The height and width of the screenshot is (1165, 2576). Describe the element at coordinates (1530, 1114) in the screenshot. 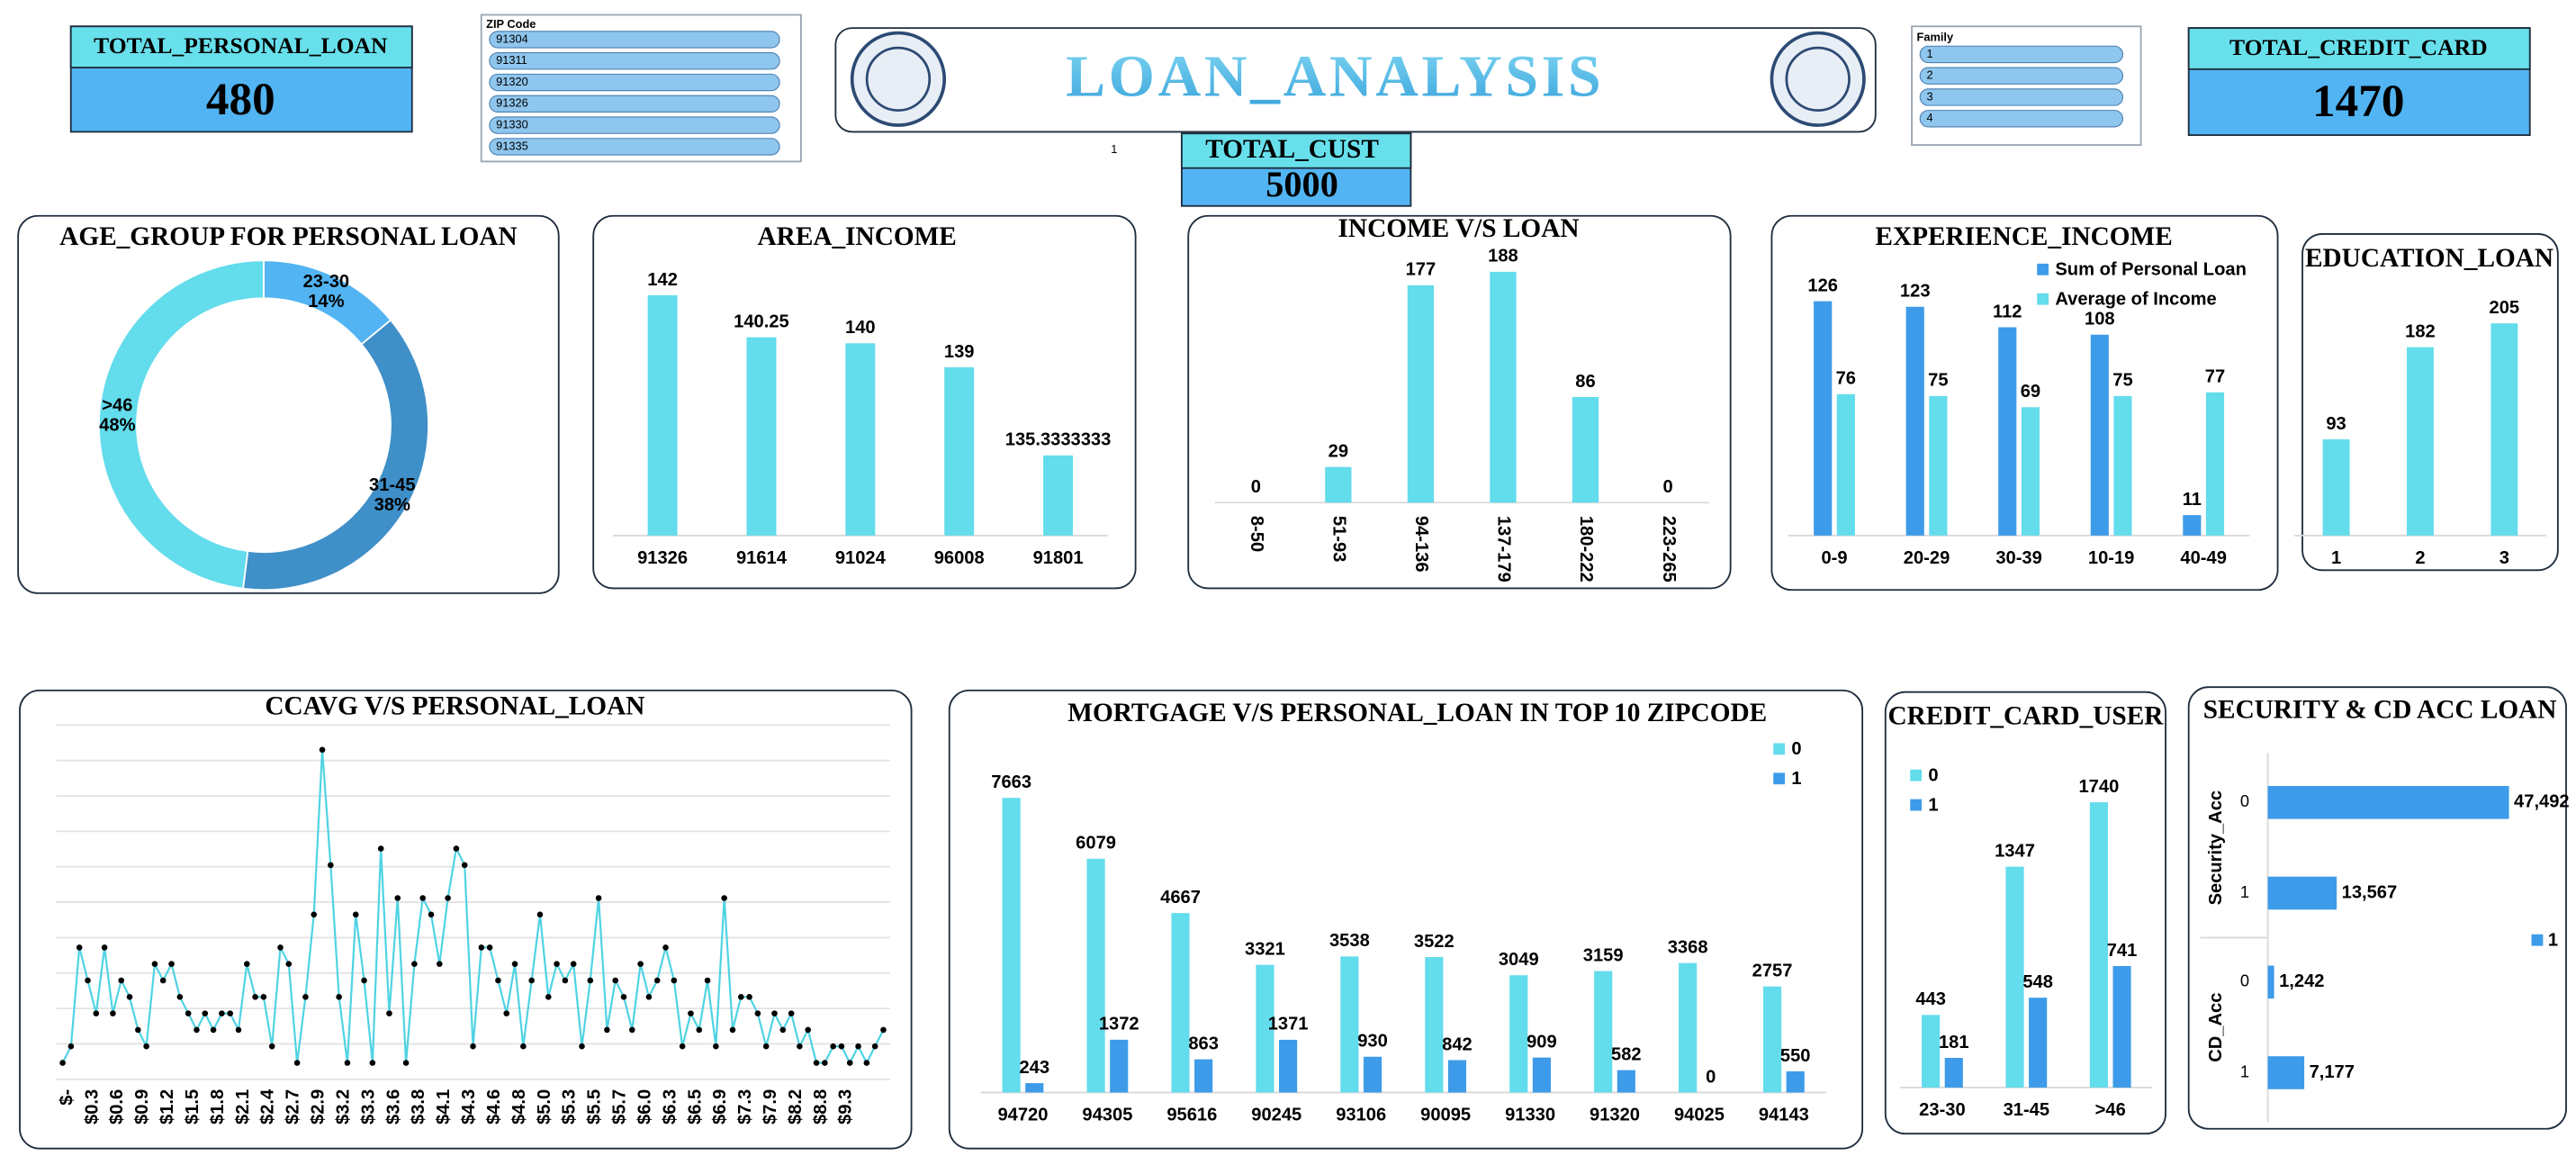

I see `x-tick-label: 91330` at that location.